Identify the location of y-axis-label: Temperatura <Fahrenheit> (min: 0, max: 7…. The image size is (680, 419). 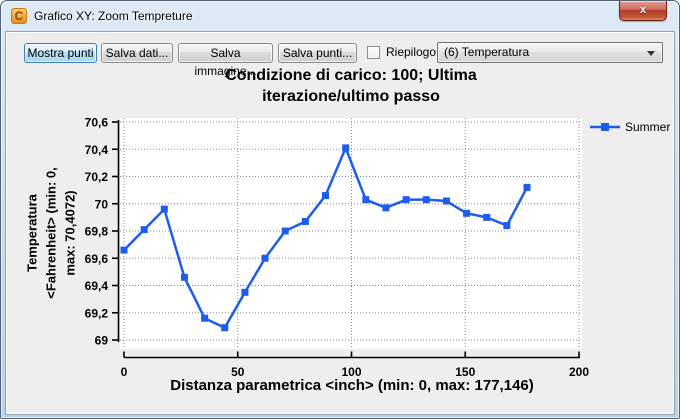
(51, 232).